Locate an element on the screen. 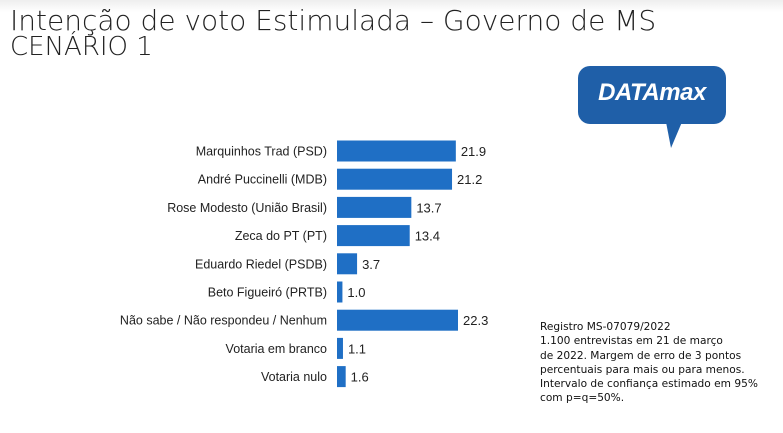 The width and height of the screenshot is (783, 433). speech-bubble-icon is located at coordinates (674, 135).